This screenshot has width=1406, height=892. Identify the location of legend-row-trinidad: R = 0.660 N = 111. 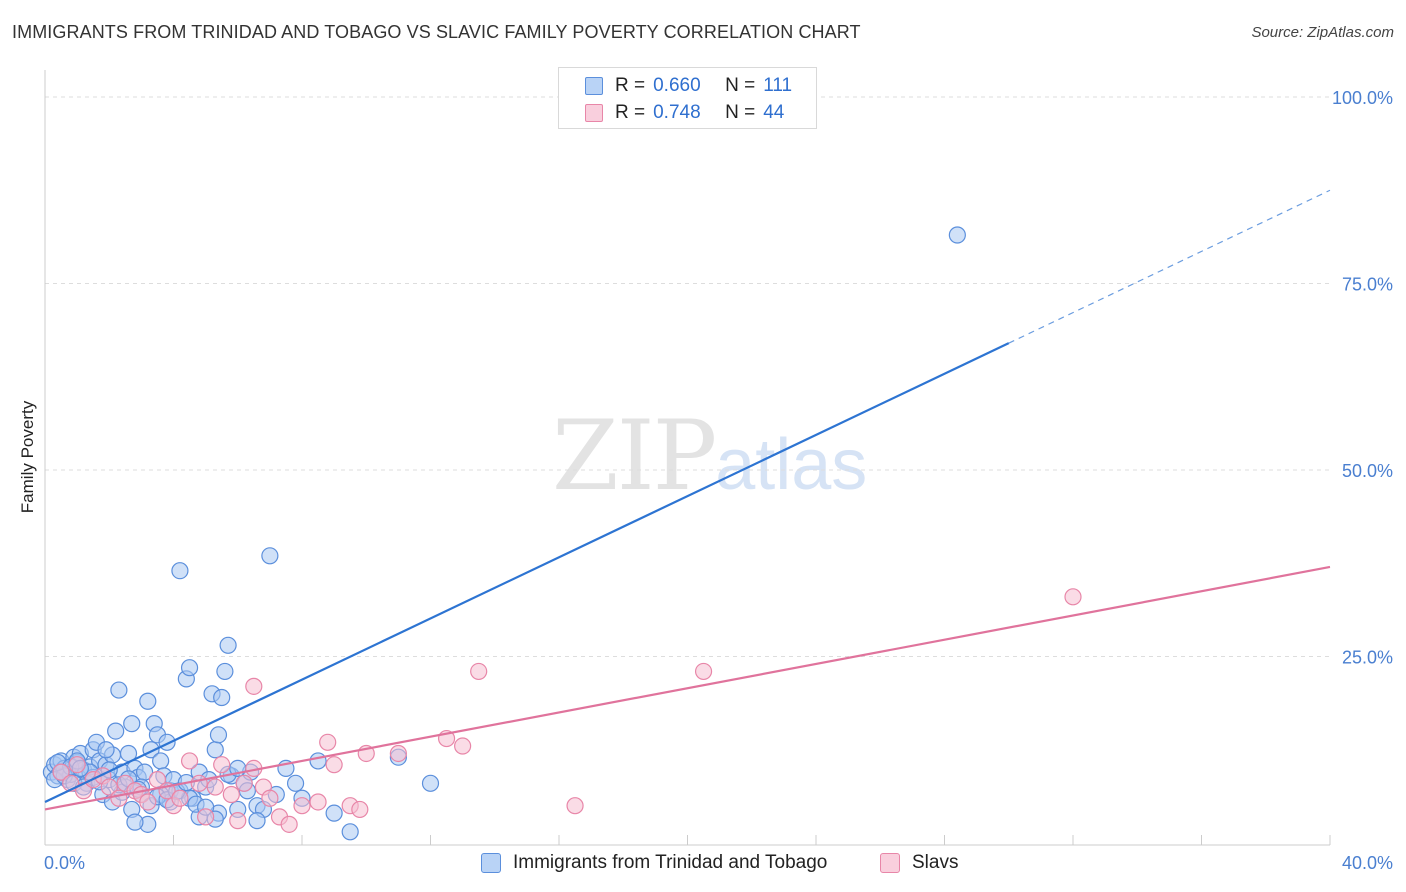
(688, 86).